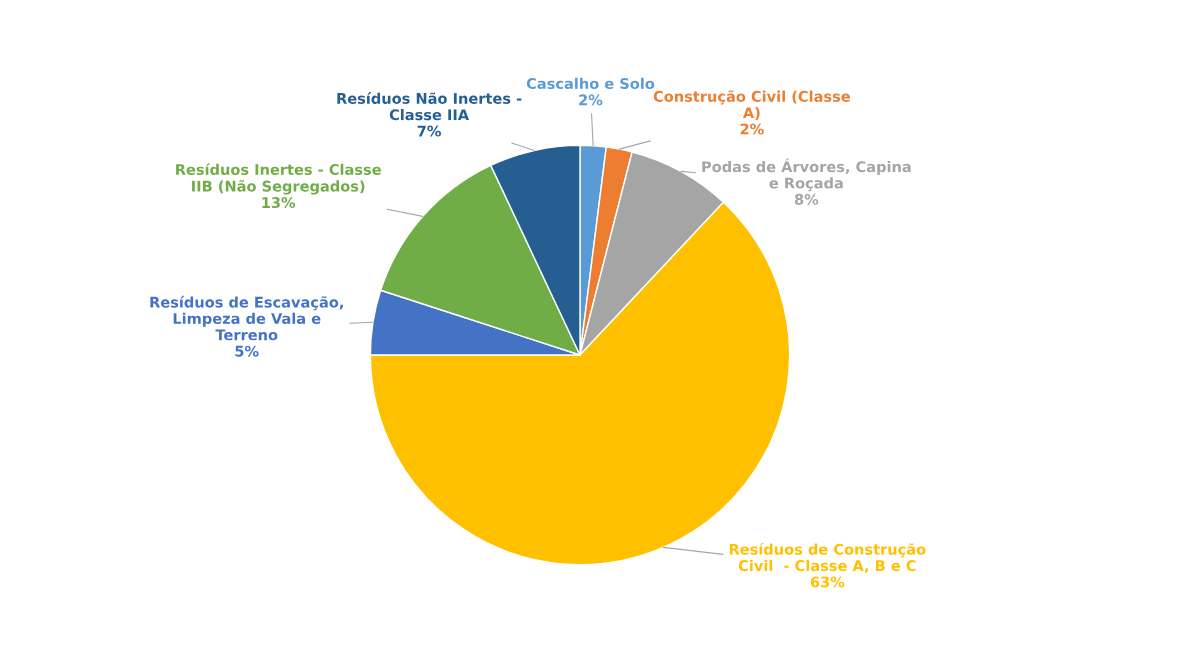 Image resolution: width=1183 pixels, height=655 pixels. What do you see at coordinates (429, 106) in the screenshot?
I see `slice-label: Resíduos Não Inertes - Classe IIA` at bounding box center [429, 106].